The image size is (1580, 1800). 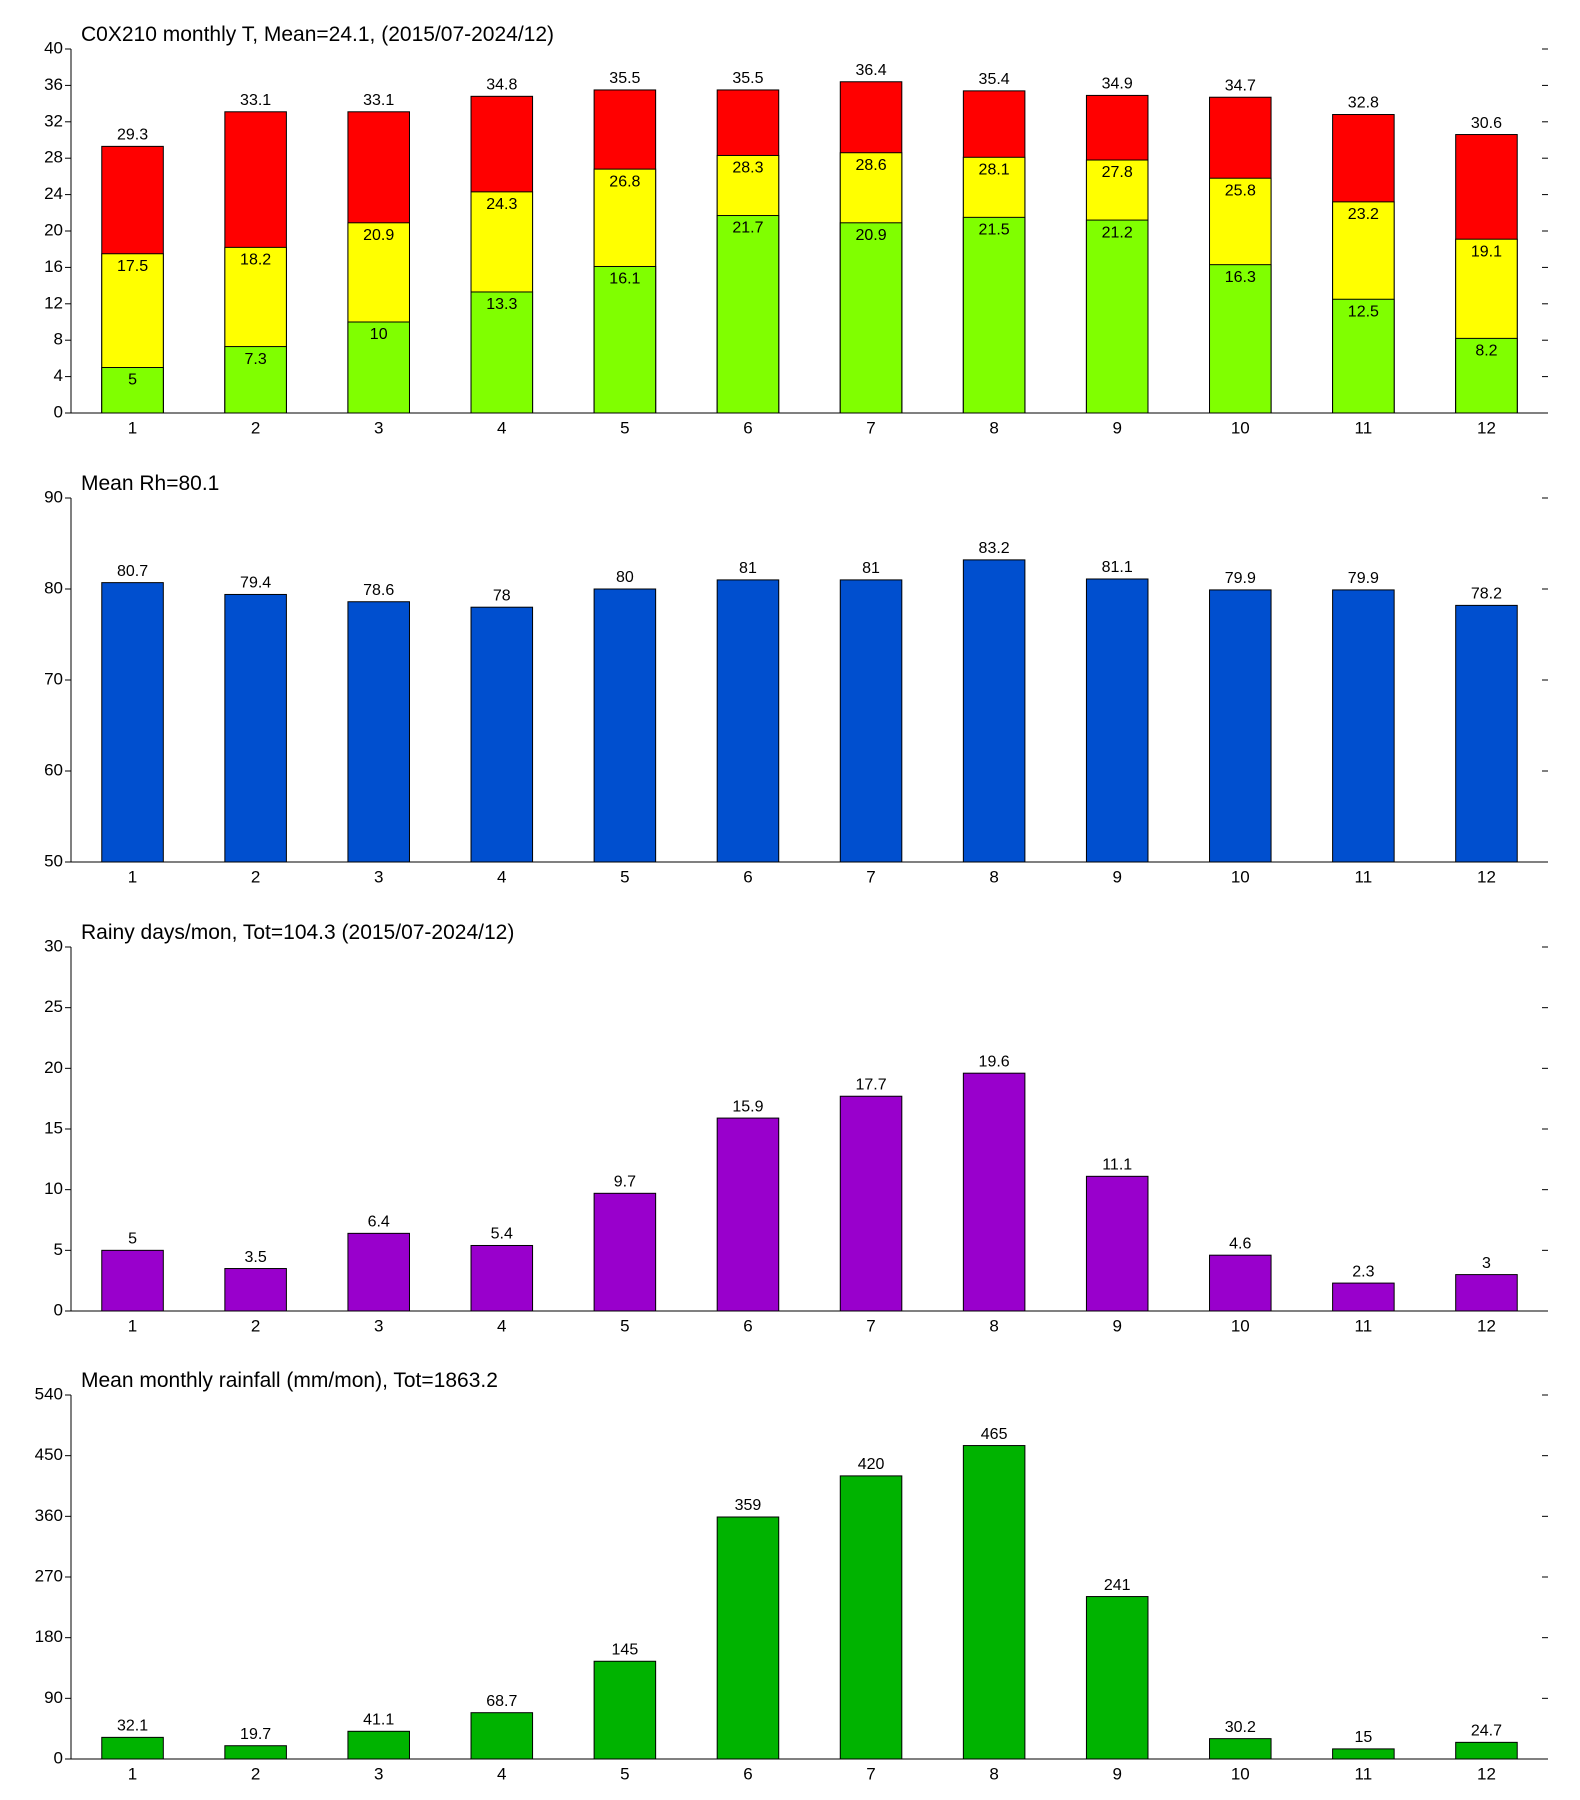 I want to click on value-label: 16.1, so click(x=624, y=279).